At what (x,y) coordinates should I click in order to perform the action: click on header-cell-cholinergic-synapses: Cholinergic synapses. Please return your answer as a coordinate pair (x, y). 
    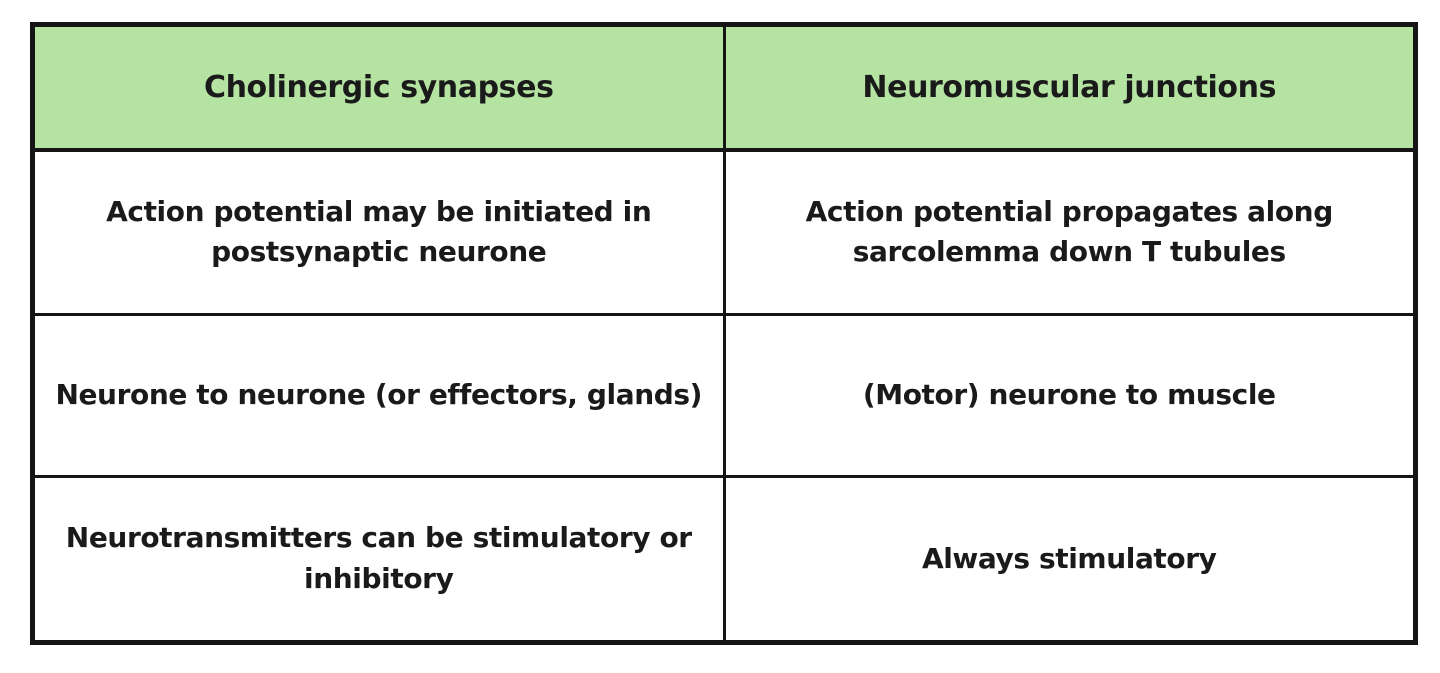
    Looking at the image, I should click on (378, 87).